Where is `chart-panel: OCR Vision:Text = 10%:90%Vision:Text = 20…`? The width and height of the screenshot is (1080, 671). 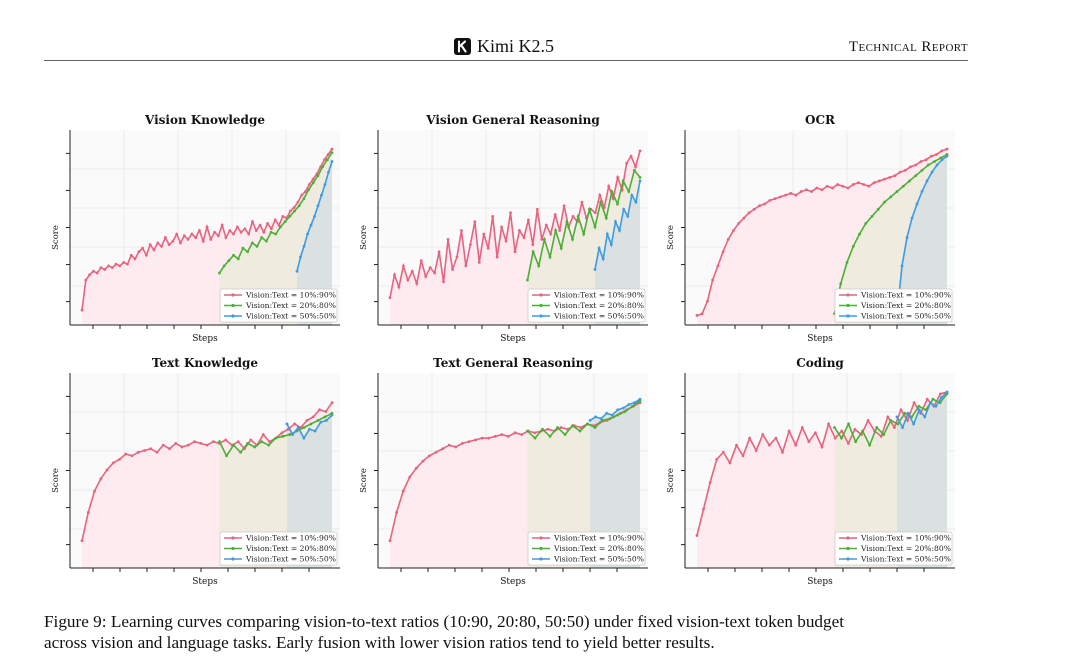 chart-panel: OCR Vision:Text = 10%:90%Vision:Text = 20… is located at coordinates (810, 228).